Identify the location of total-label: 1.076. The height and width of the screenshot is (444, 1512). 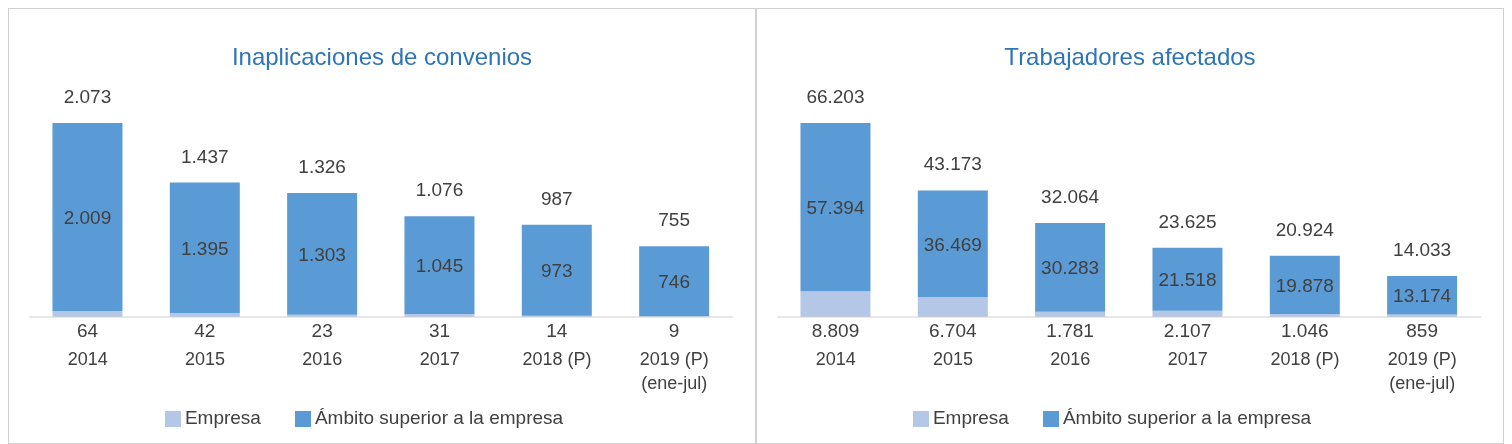
(439, 190).